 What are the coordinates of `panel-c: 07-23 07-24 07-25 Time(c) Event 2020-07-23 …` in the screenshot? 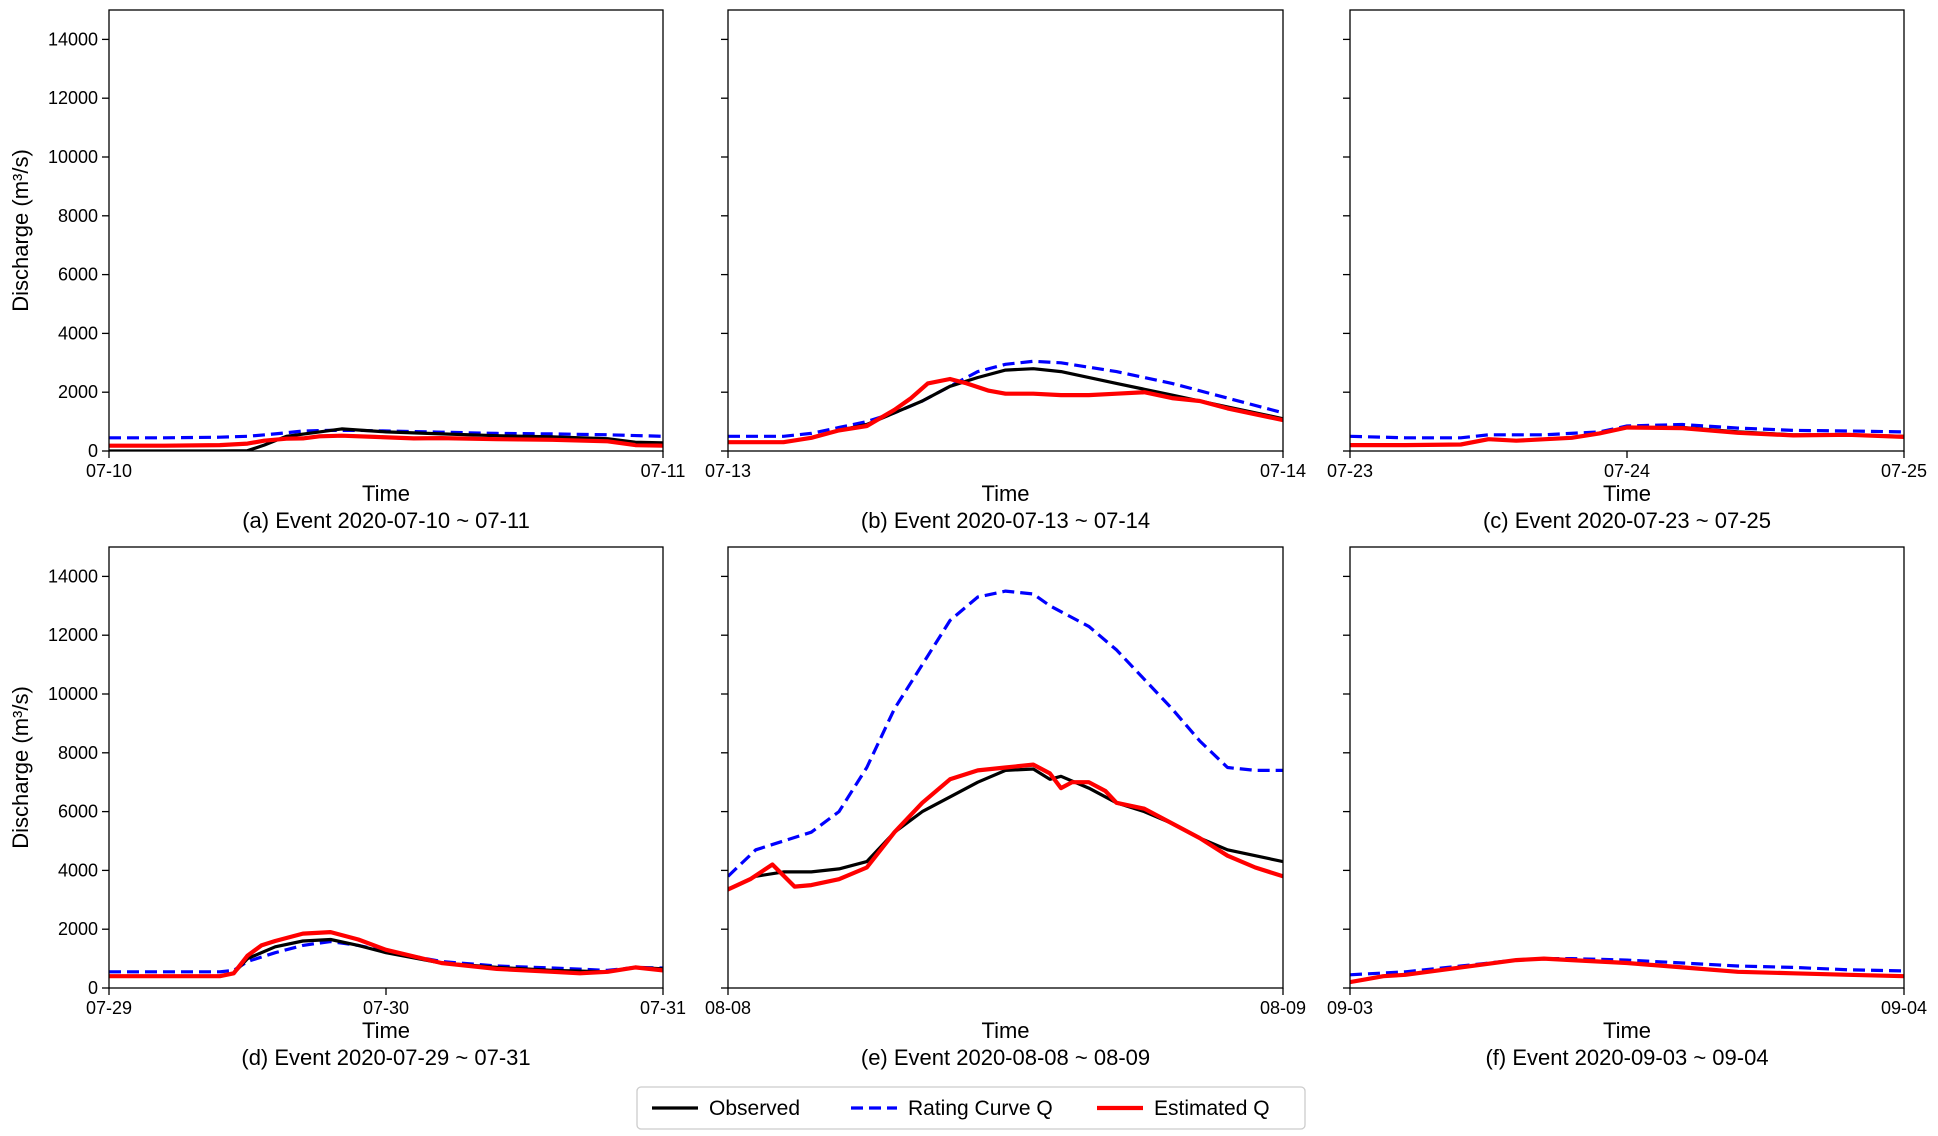 It's located at (1627, 271).